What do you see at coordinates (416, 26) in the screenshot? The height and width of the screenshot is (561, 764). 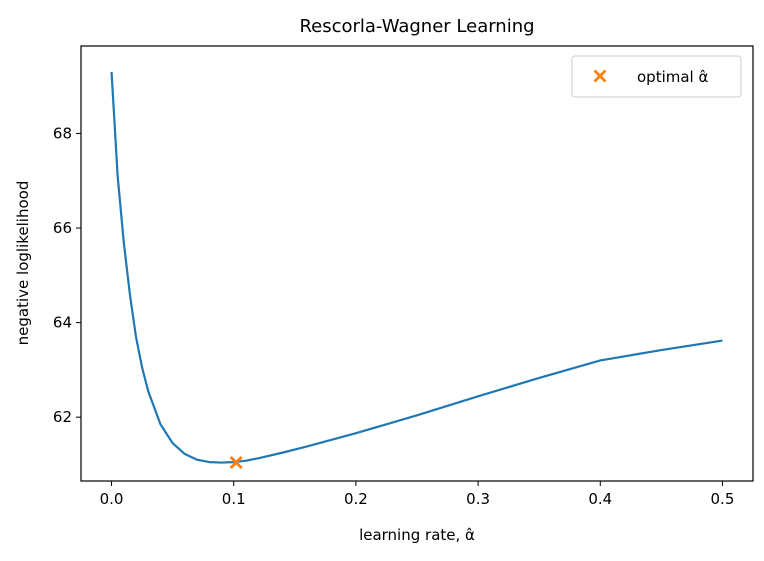 I see `chart-title: Rescorla-Wagner Learning` at bounding box center [416, 26].